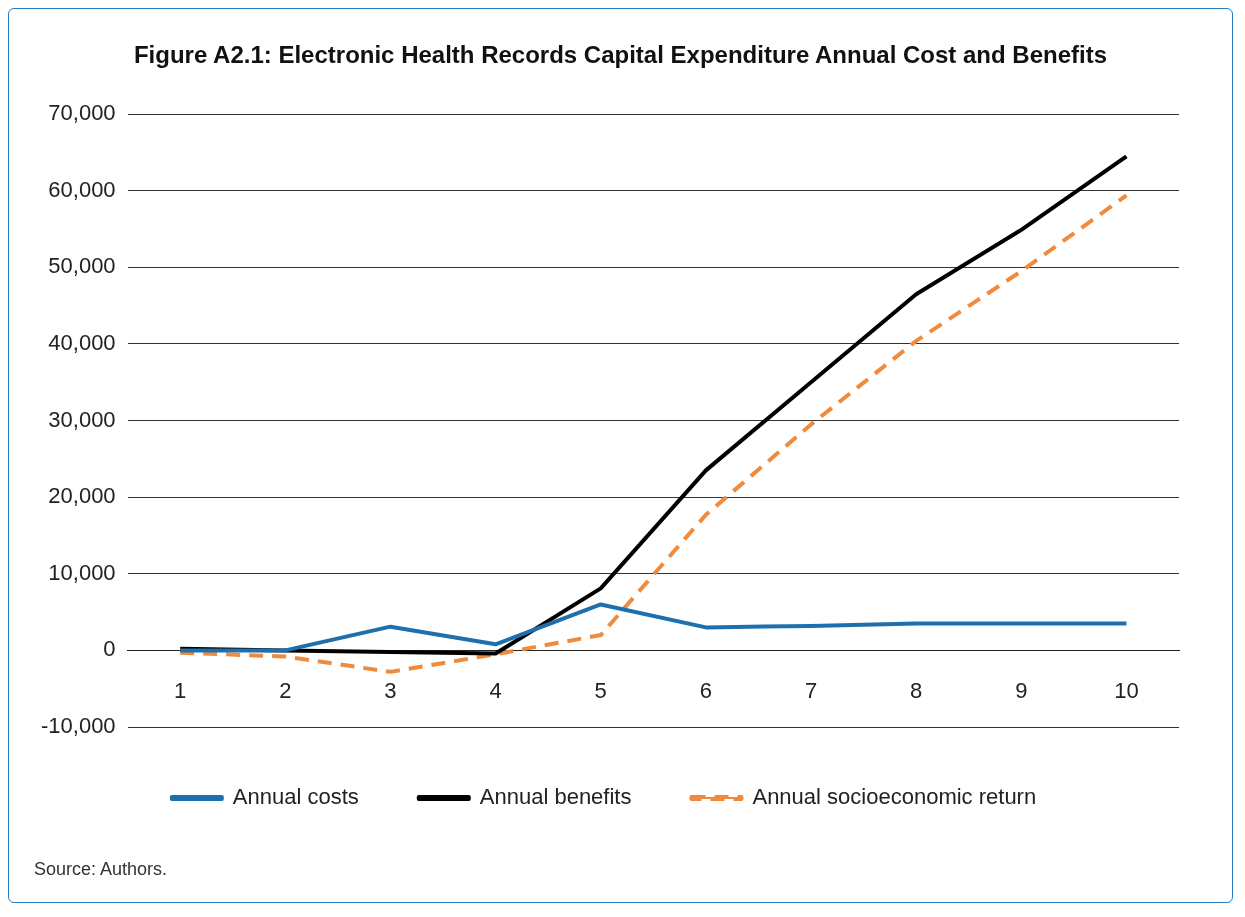 This screenshot has height=917, width=1245. What do you see at coordinates (1021, 690) in the screenshot?
I see `x-tick-label: 9` at bounding box center [1021, 690].